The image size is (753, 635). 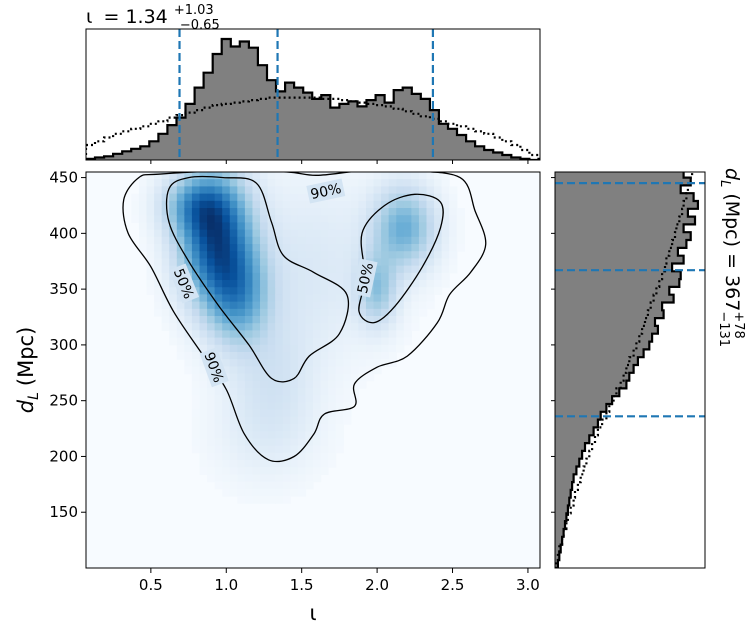 What do you see at coordinates (401, 258) in the screenshot?
I see `contour-50-right-line` at bounding box center [401, 258].